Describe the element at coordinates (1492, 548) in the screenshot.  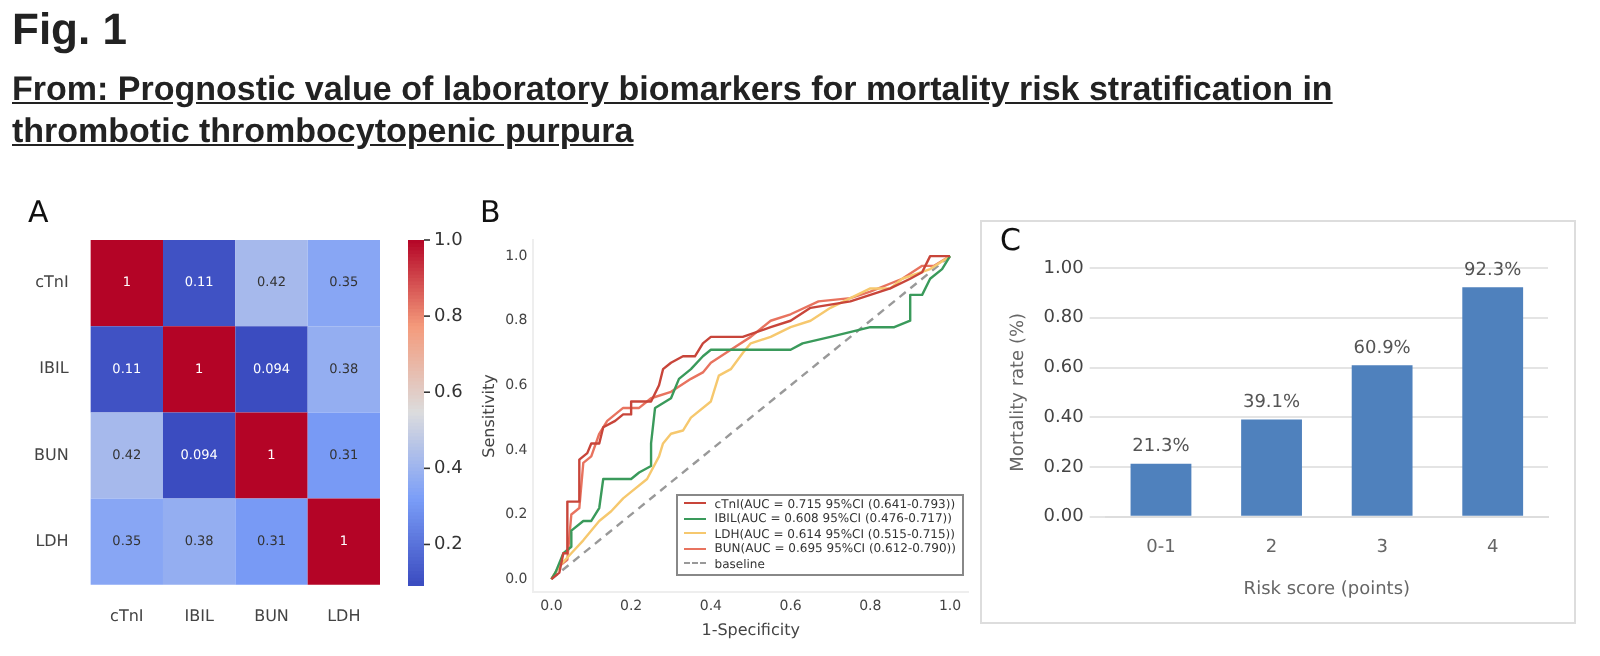
I see `x-tick-label: 4` at that location.